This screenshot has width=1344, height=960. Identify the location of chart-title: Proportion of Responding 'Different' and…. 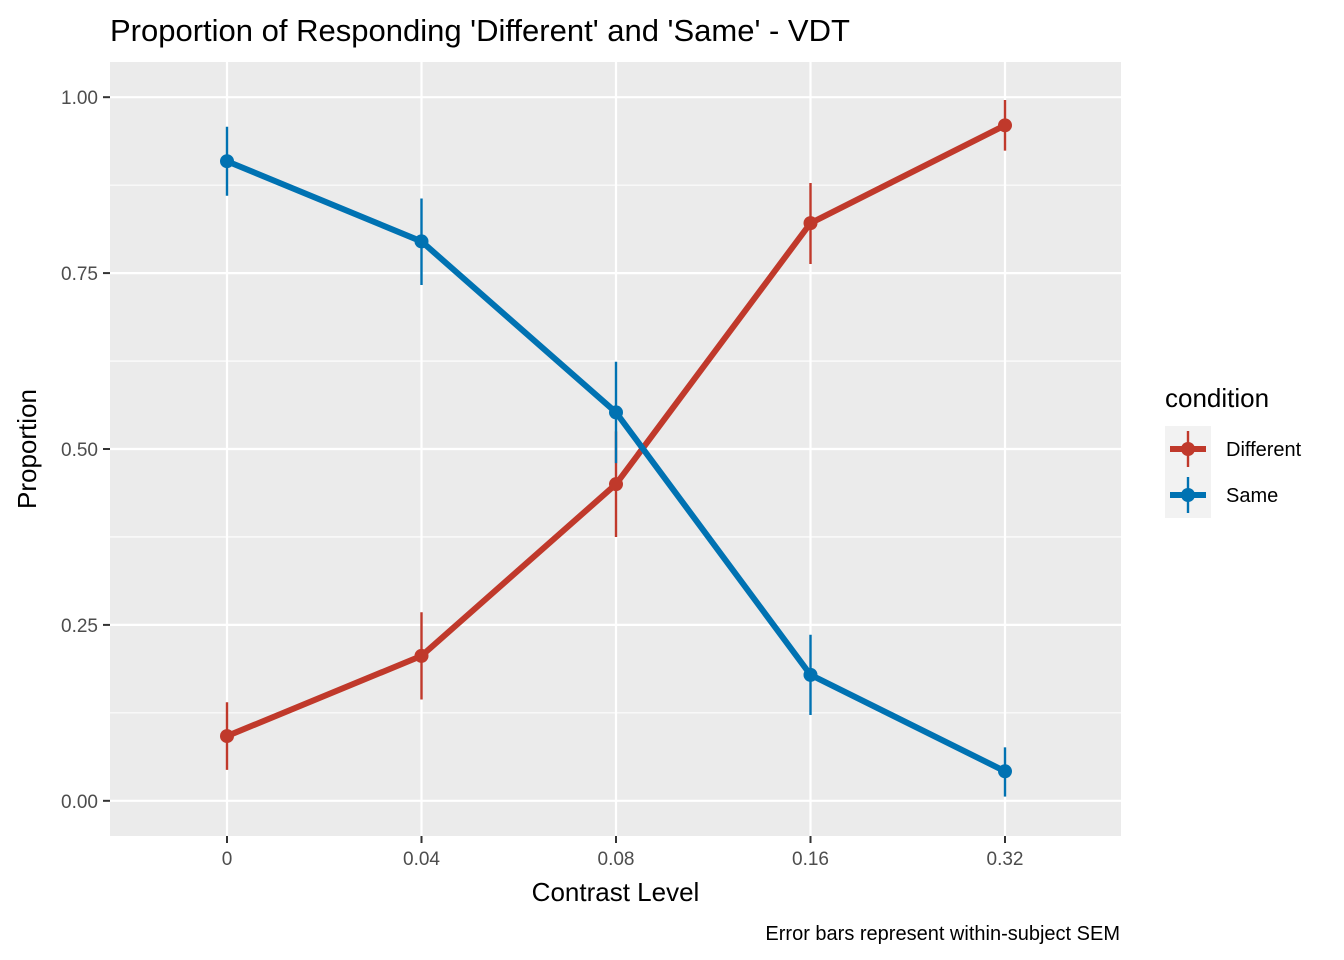
(480, 30).